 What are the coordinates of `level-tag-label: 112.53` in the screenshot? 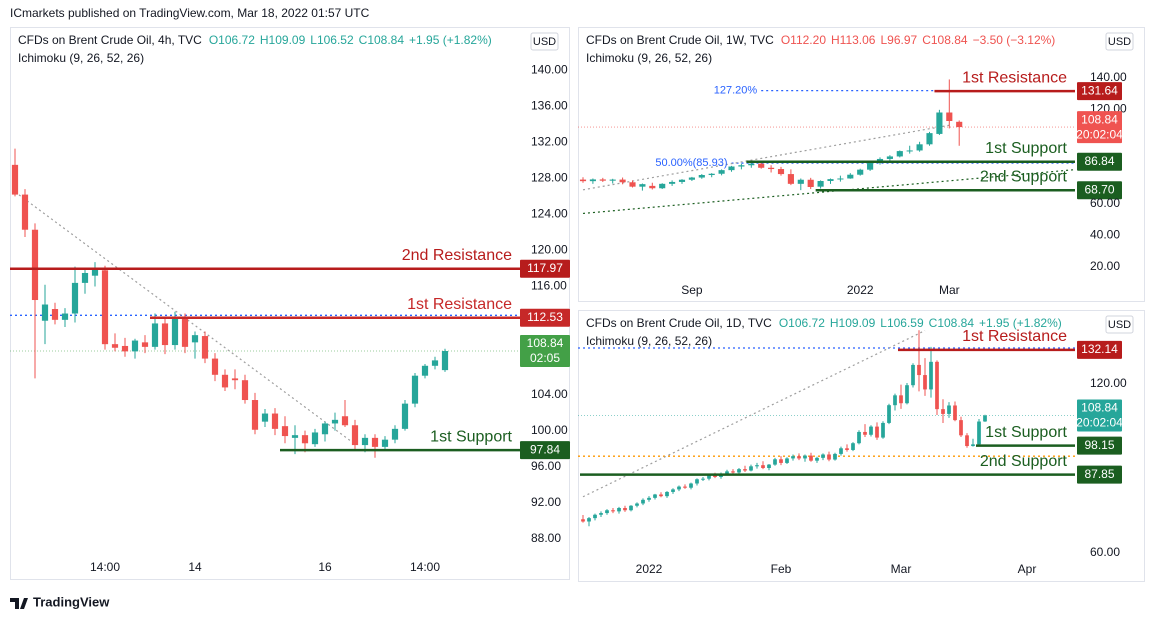 It's located at (545, 317).